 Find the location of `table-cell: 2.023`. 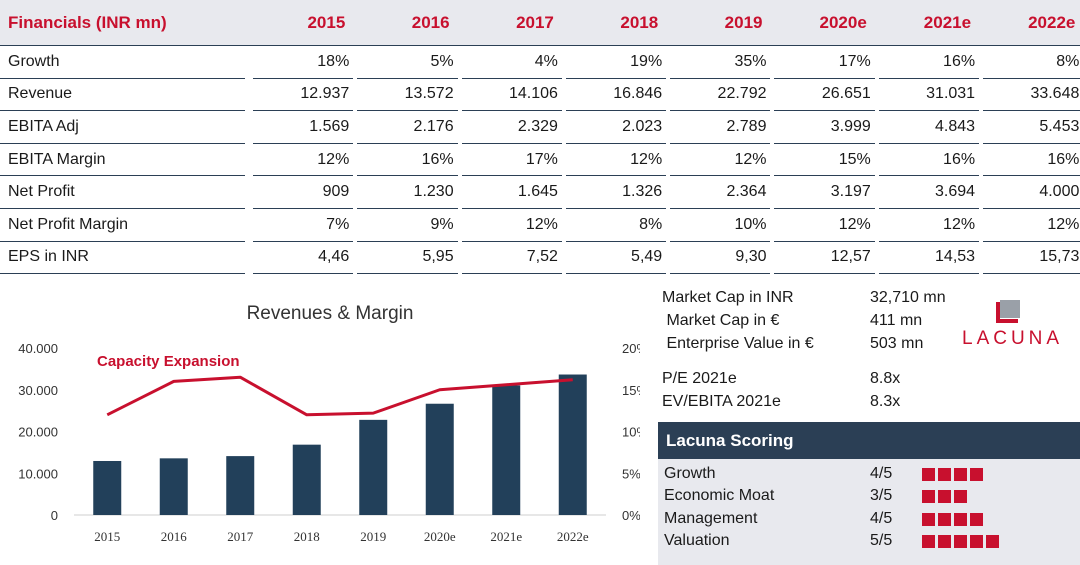

table-cell: 2.023 is located at coordinates (616, 127).